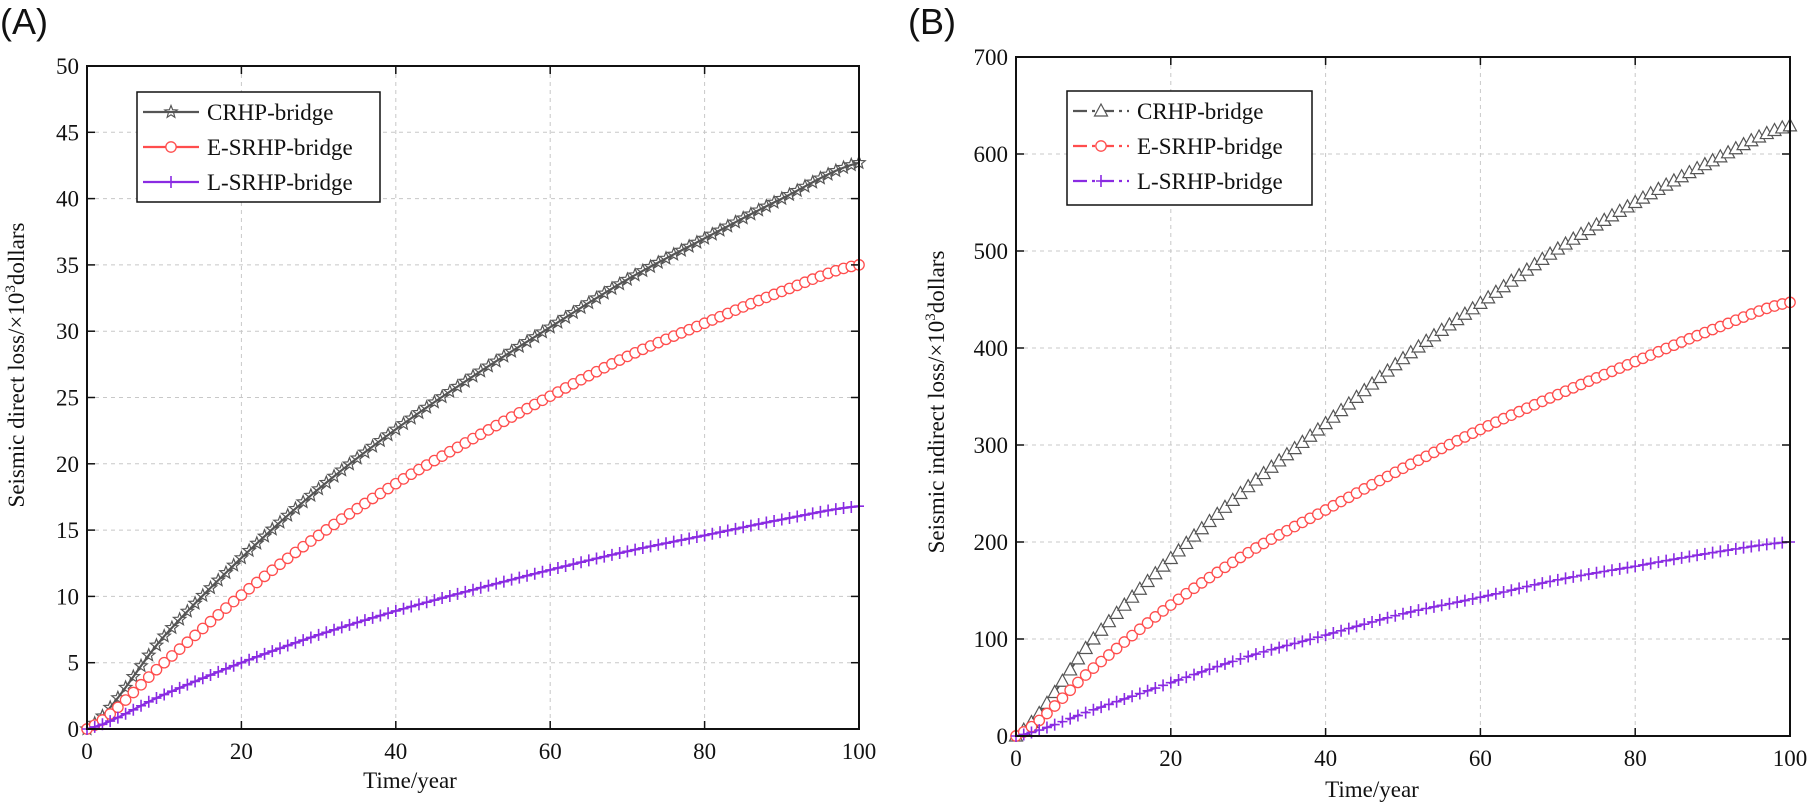  Describe the element at coordinates (1403, 639) in the screenshot. I see `series-l-srhp-bridge` at that location.